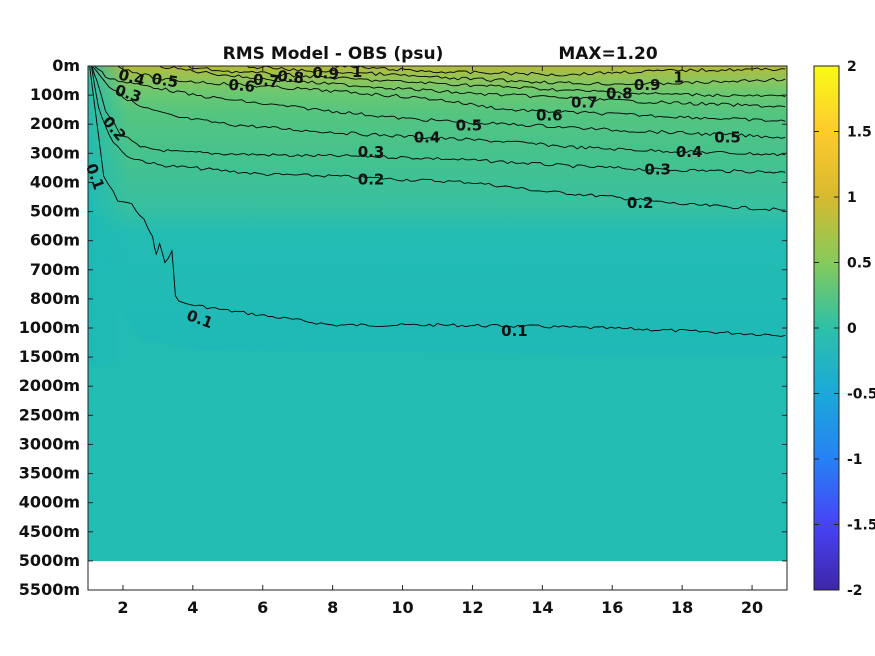 The width and height of the screenshot is (875, 656). Describe the element at coordinates (608, 54) in the screenshot. I see `chart-subtitle: MAX=1.20` at that location.